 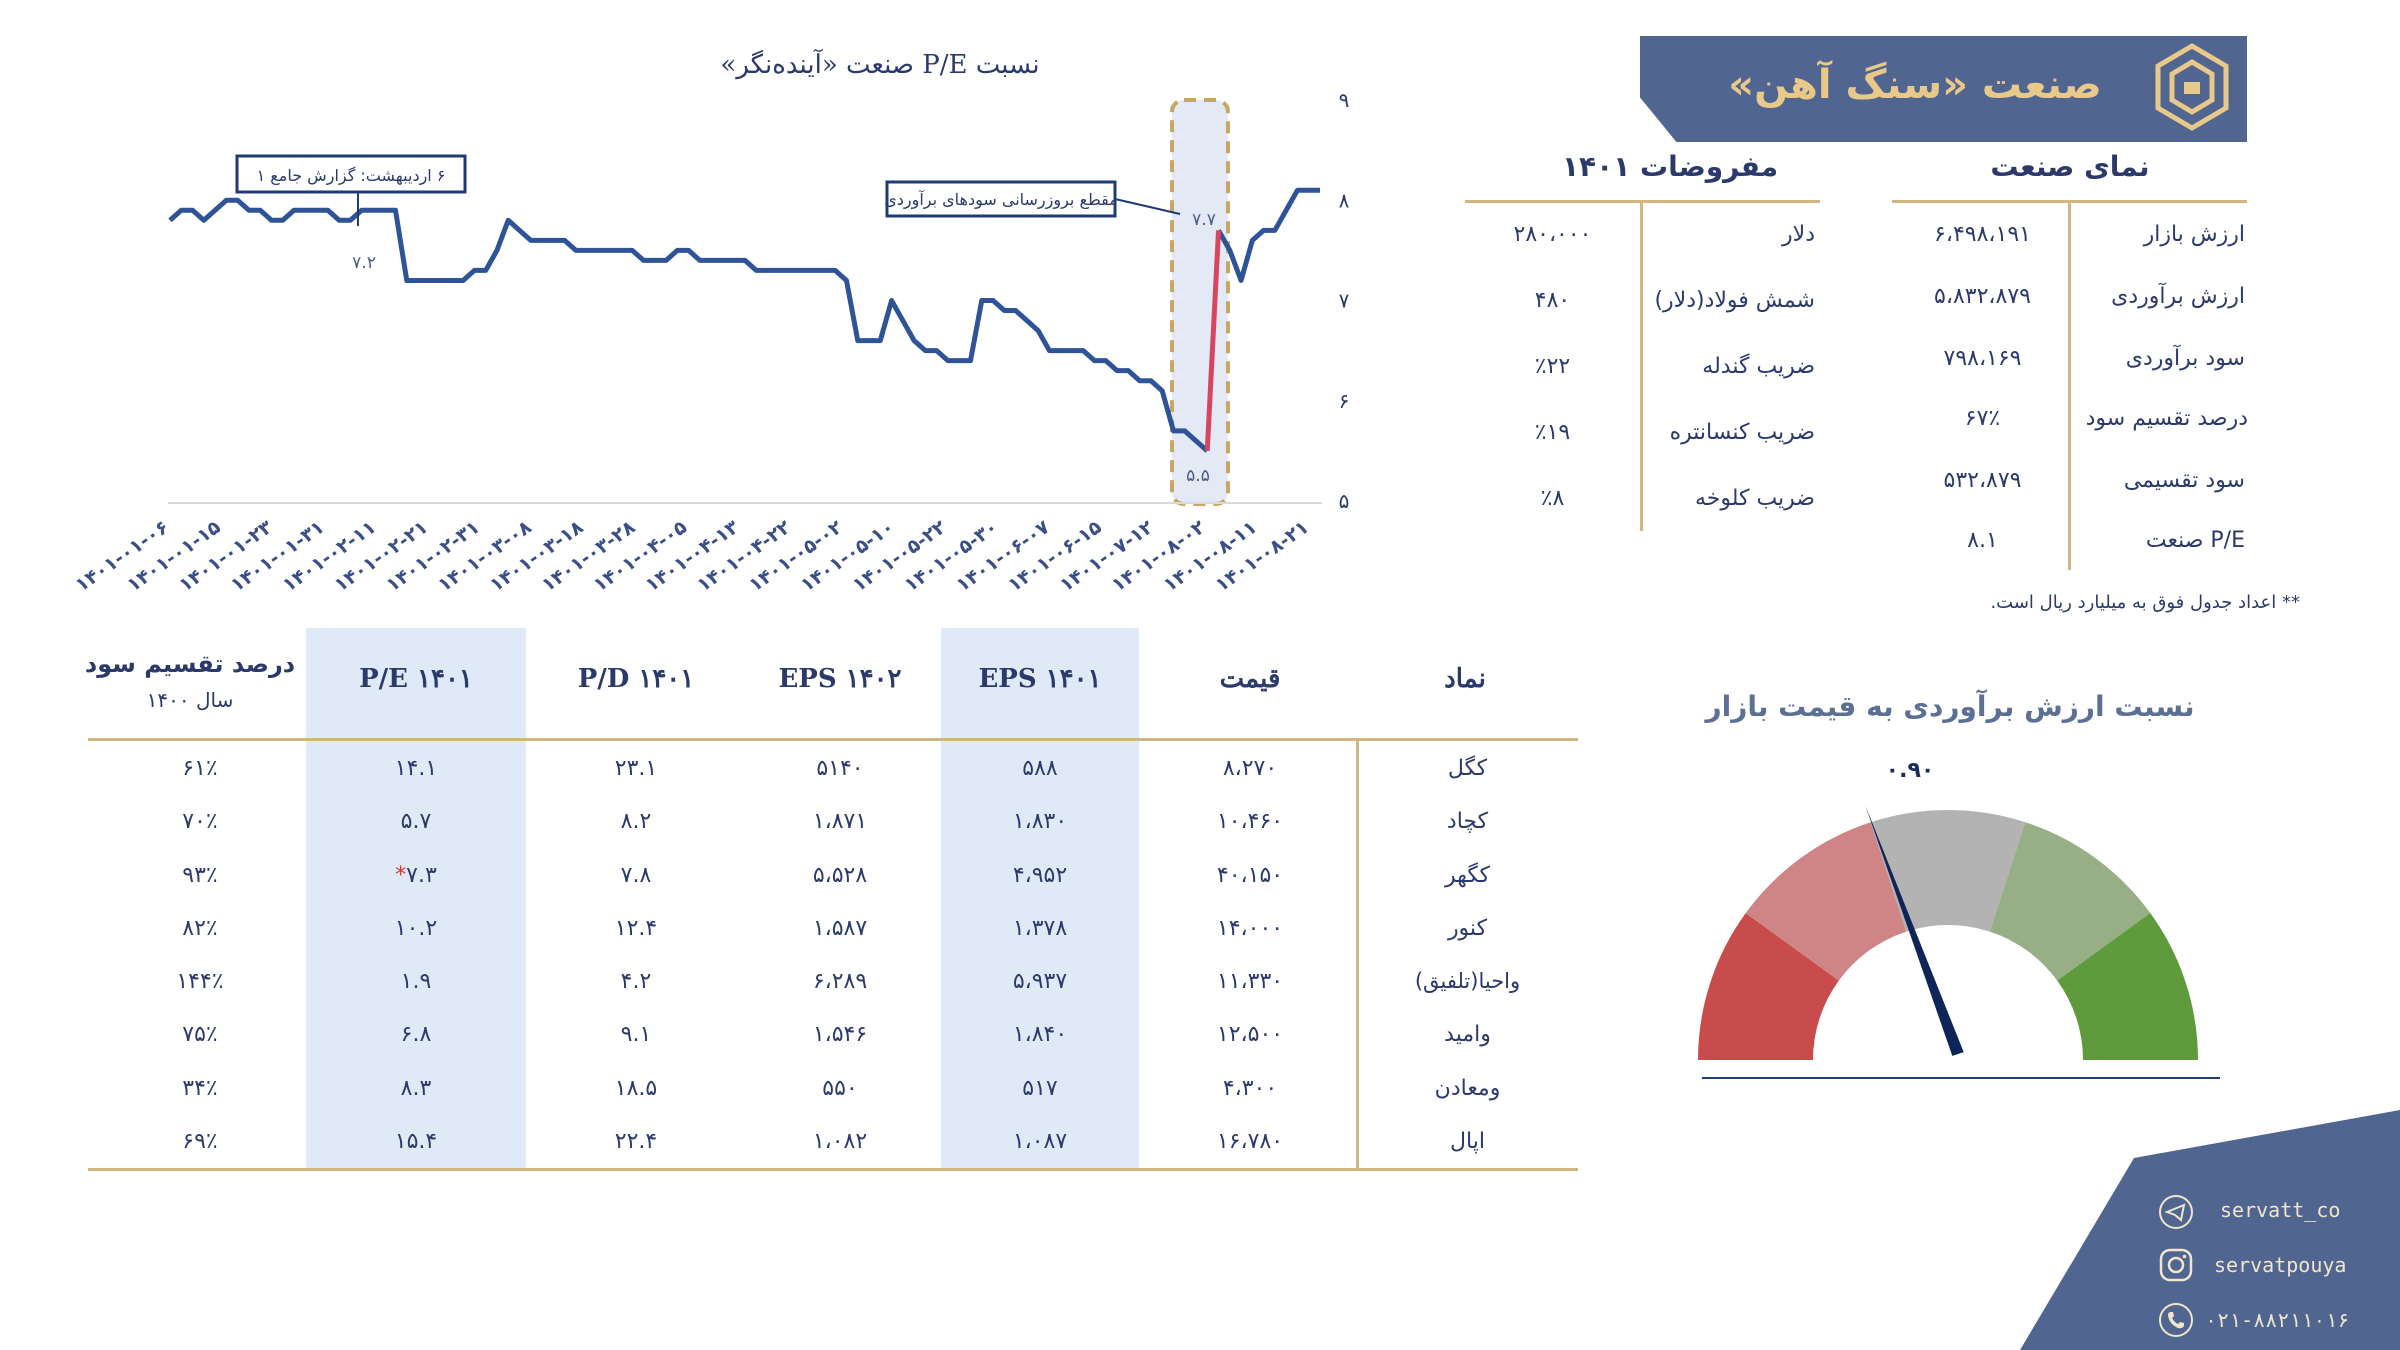 I want to click on cell-pd1401: ۲۳.۱, so click(x=636, y=768).